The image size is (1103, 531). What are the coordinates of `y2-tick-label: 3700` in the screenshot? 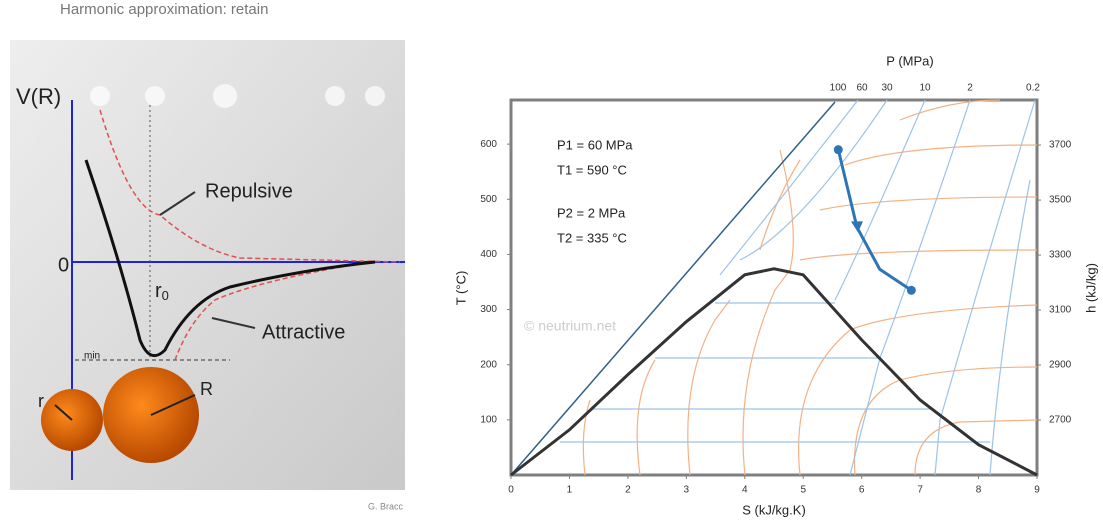 It's located at (1060, 145).